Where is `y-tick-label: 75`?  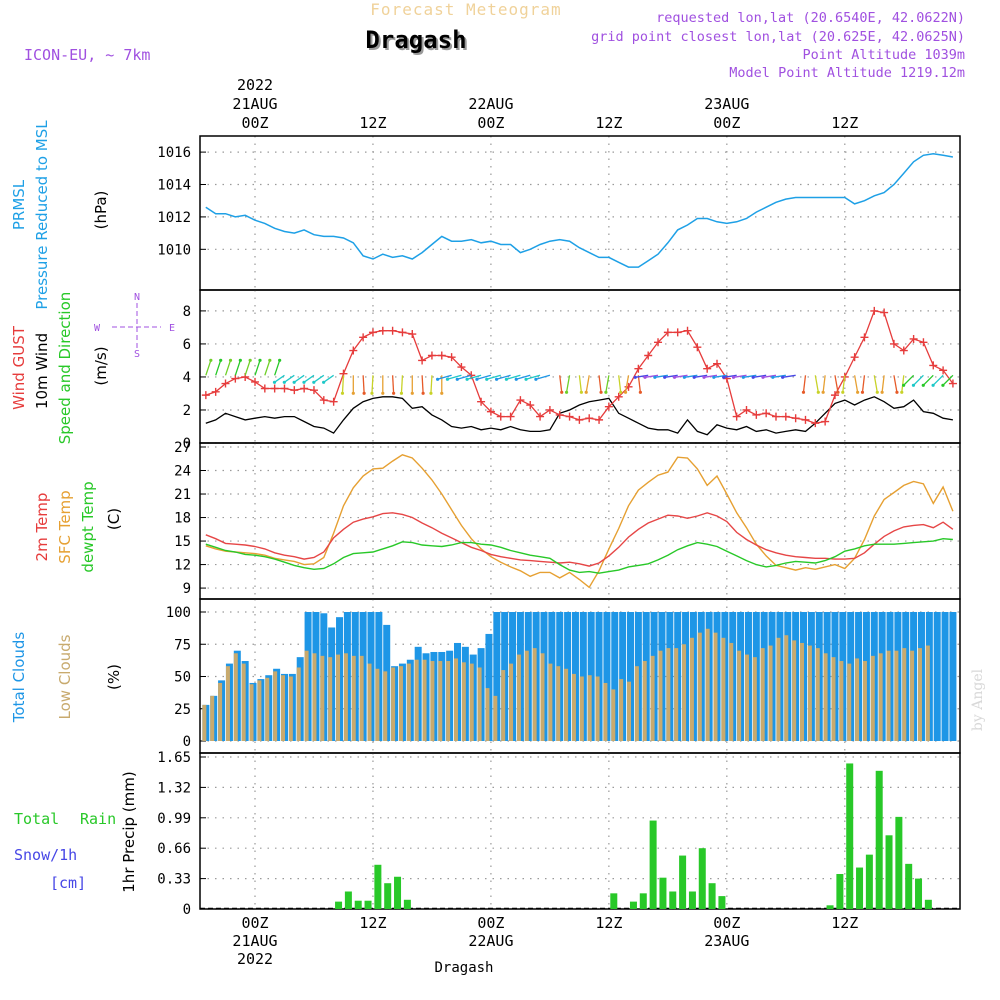
y-tick-label: 75 is located at coordinates (182, 645).